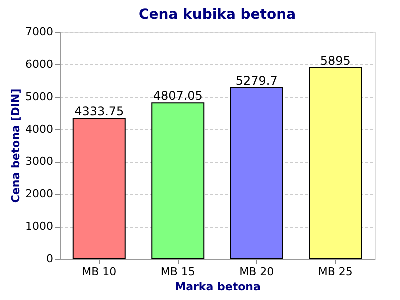  I want to click on y-tick-label: 3000, so click(40, 161).